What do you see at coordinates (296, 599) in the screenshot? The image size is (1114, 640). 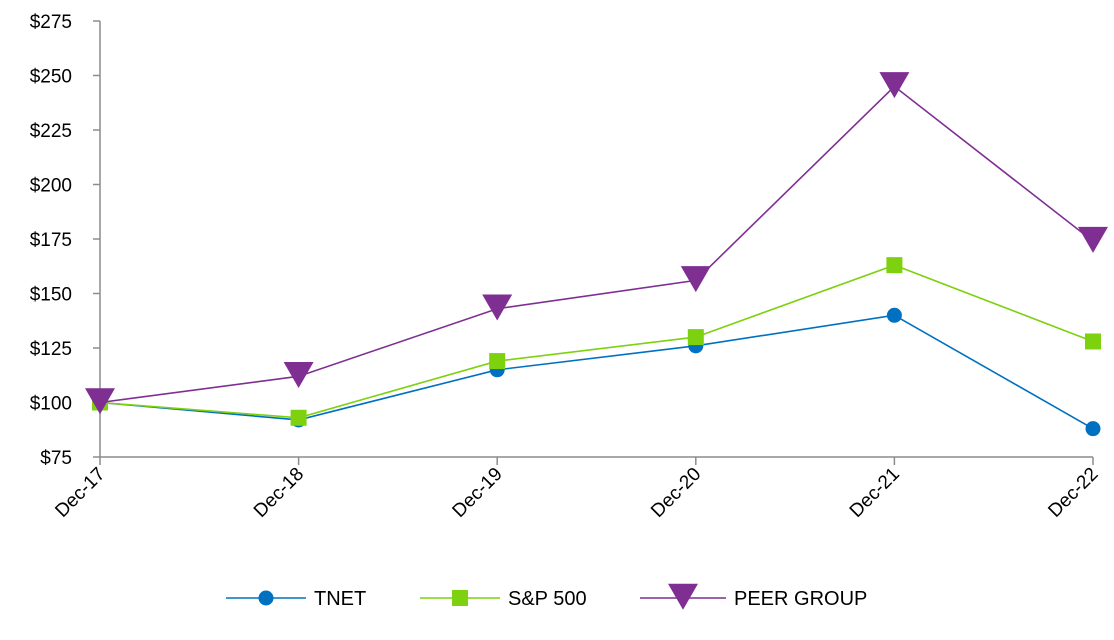 I see `legend-item: TNET` at bounding box center [296, 599].